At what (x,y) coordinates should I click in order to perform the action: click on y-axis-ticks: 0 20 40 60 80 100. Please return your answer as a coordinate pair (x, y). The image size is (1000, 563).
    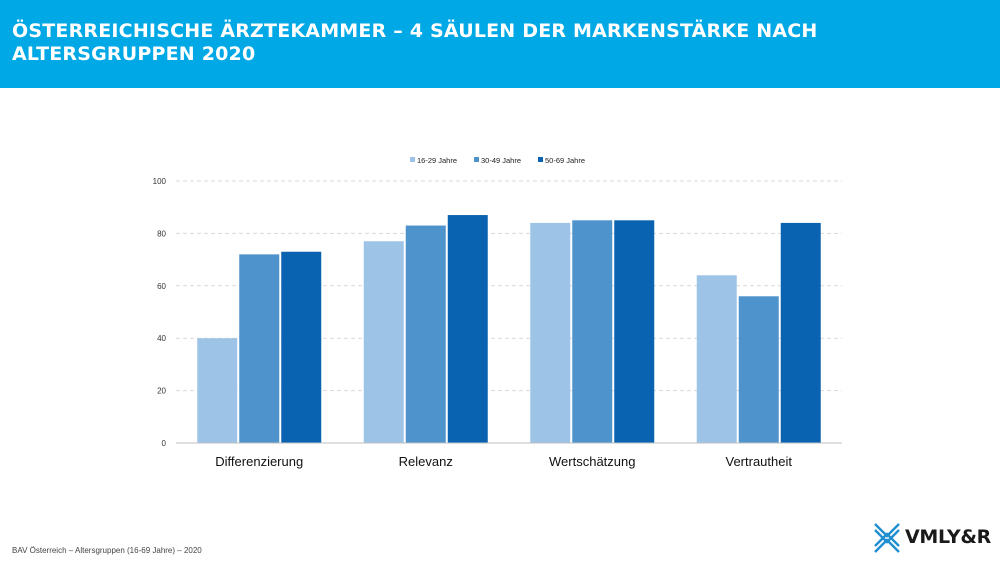
    Looking at the image, I should click on (160, 312).